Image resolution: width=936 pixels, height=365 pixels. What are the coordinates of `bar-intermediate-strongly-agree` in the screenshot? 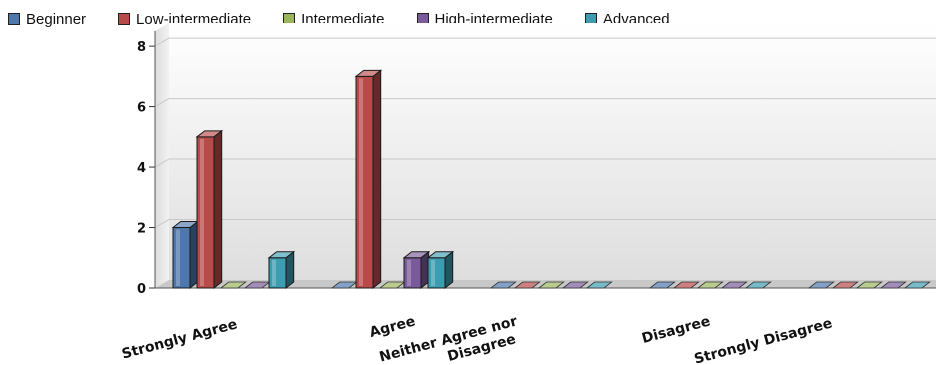 It's located at (233, 285).